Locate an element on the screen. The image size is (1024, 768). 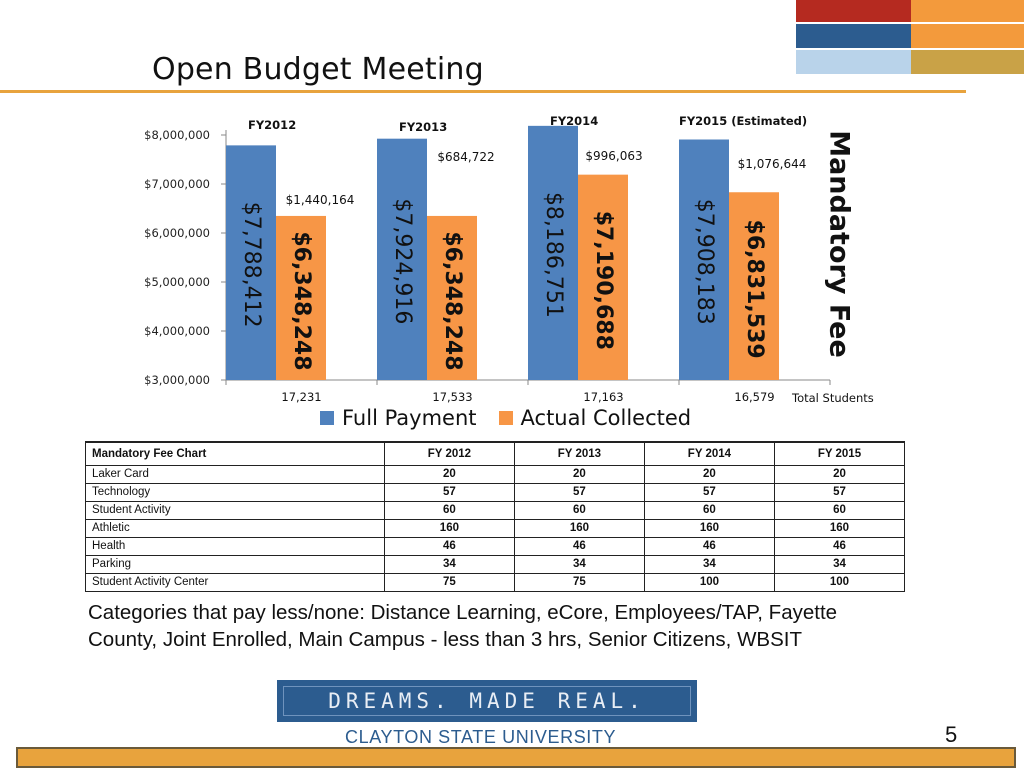
bar-value-label-full-payment: $7,908,183 is located at coordinates (704, 262).